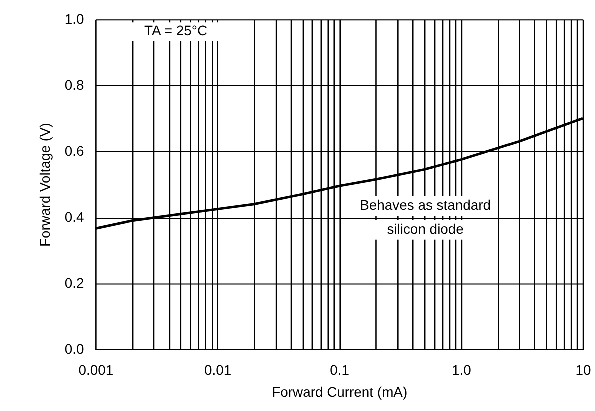  Describe the element at coordinates (462, 370) in the screenshot. I see `x-tick-label: 1.0` at that location.